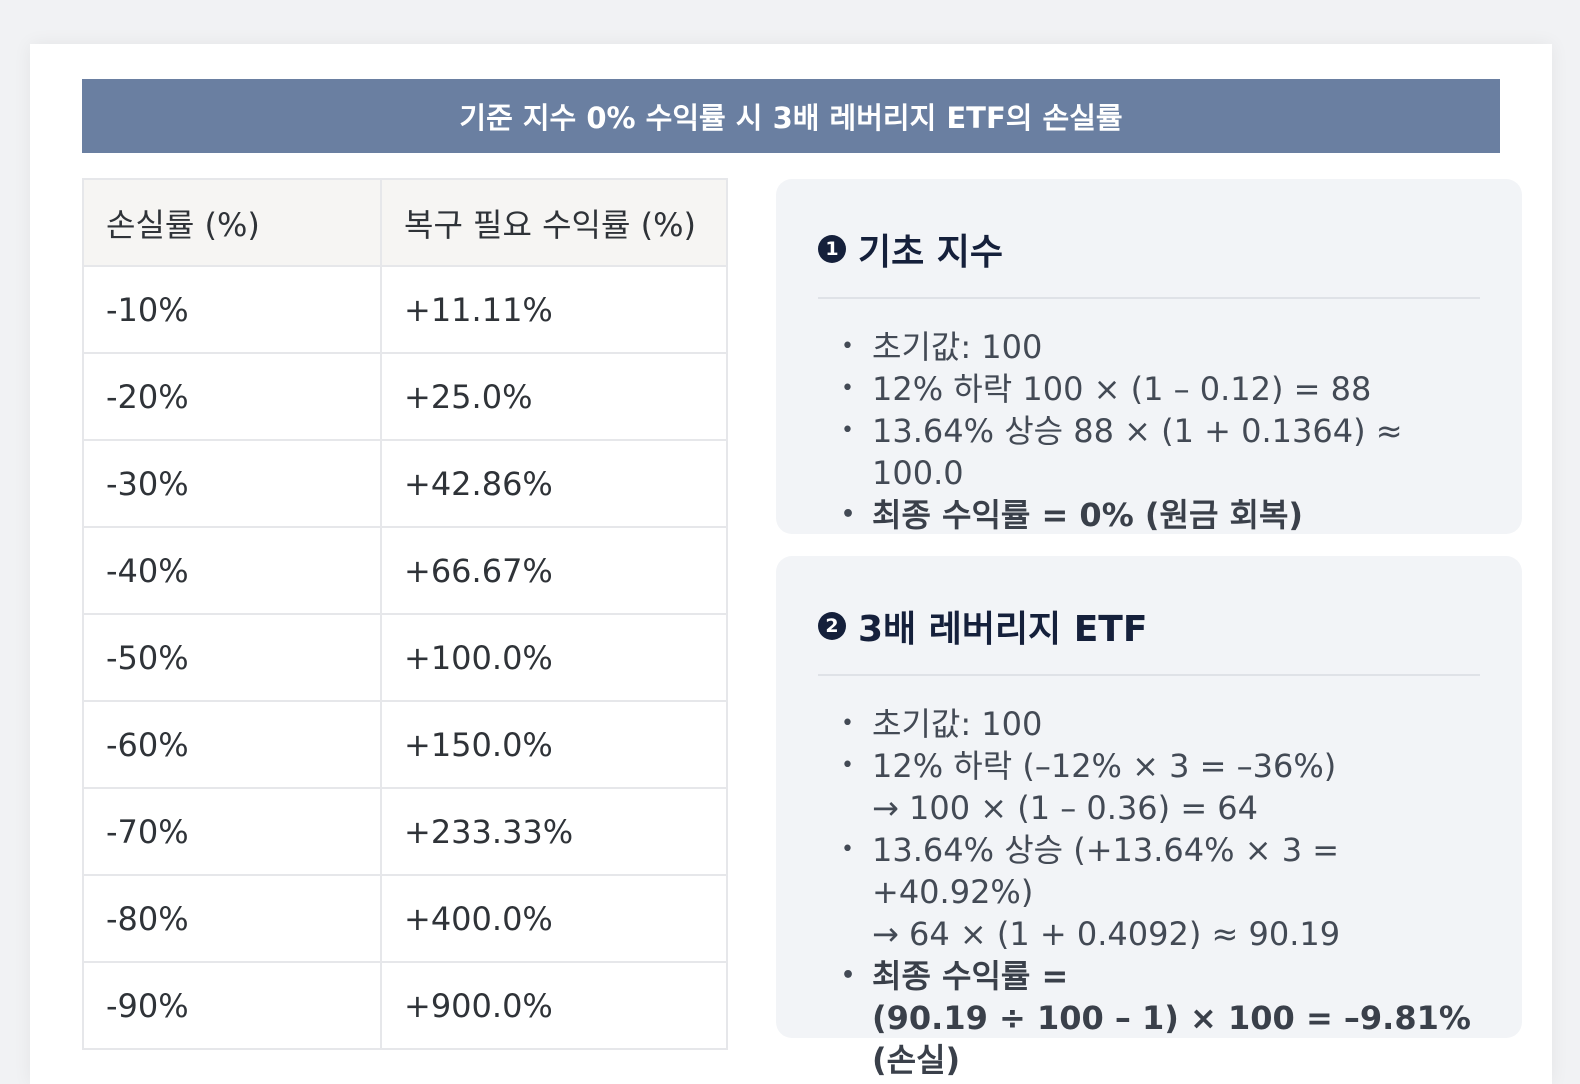 The height and width of the screenshot is (1084, 1580). I want to click on panel-title: 2 3배 레버리지 ETF, so click(982, 626).